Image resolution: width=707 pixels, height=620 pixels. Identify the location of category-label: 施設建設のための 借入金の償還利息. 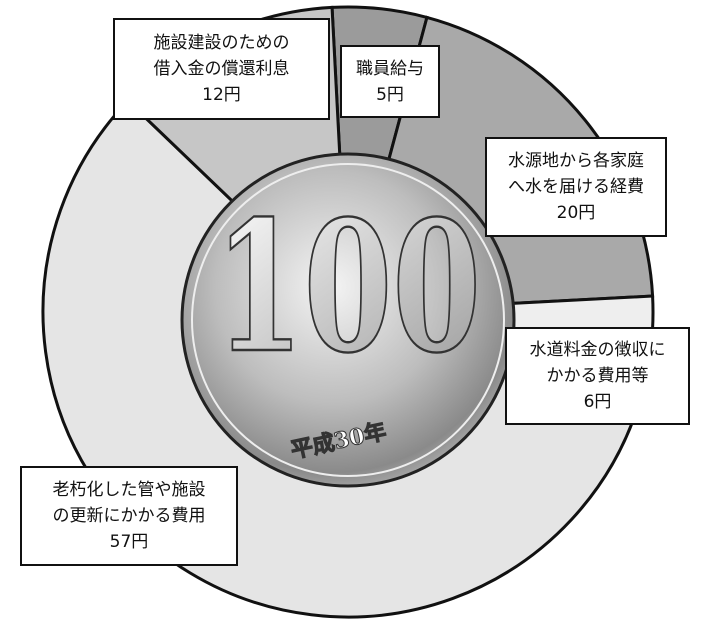
(221, 56).